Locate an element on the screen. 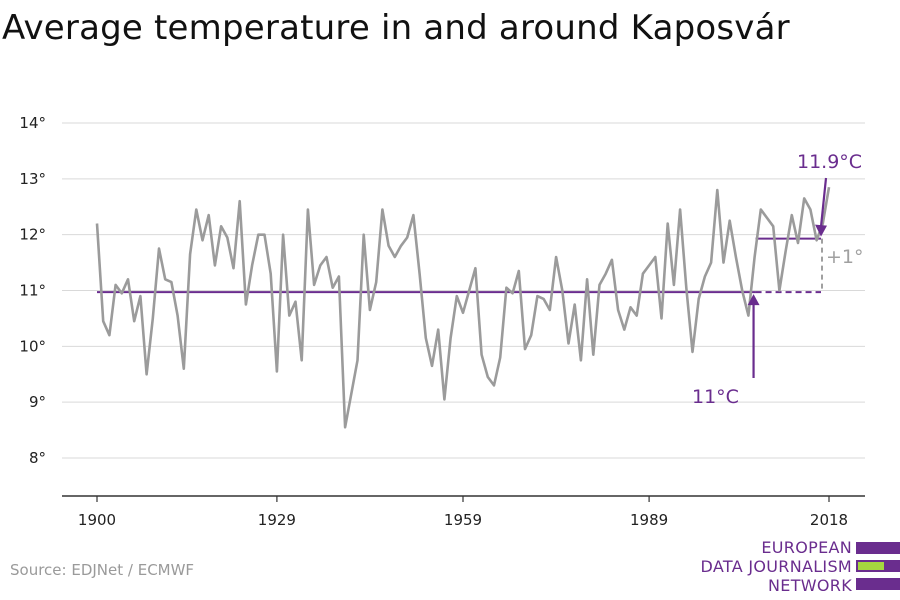 The height and width of the screenshot is (600, 900). arrow-baseline-head is located at coordinates (753, 300).